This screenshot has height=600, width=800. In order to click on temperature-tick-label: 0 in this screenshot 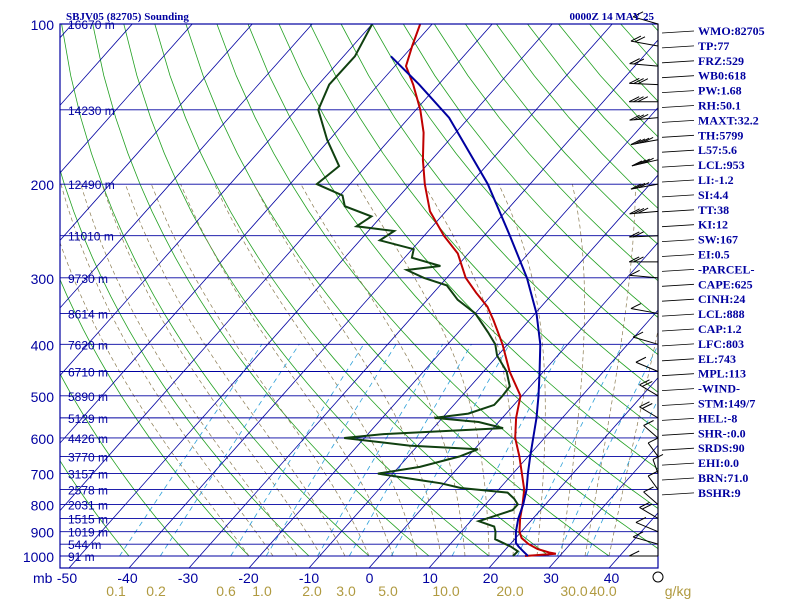, I will do `click(370, 578)`.